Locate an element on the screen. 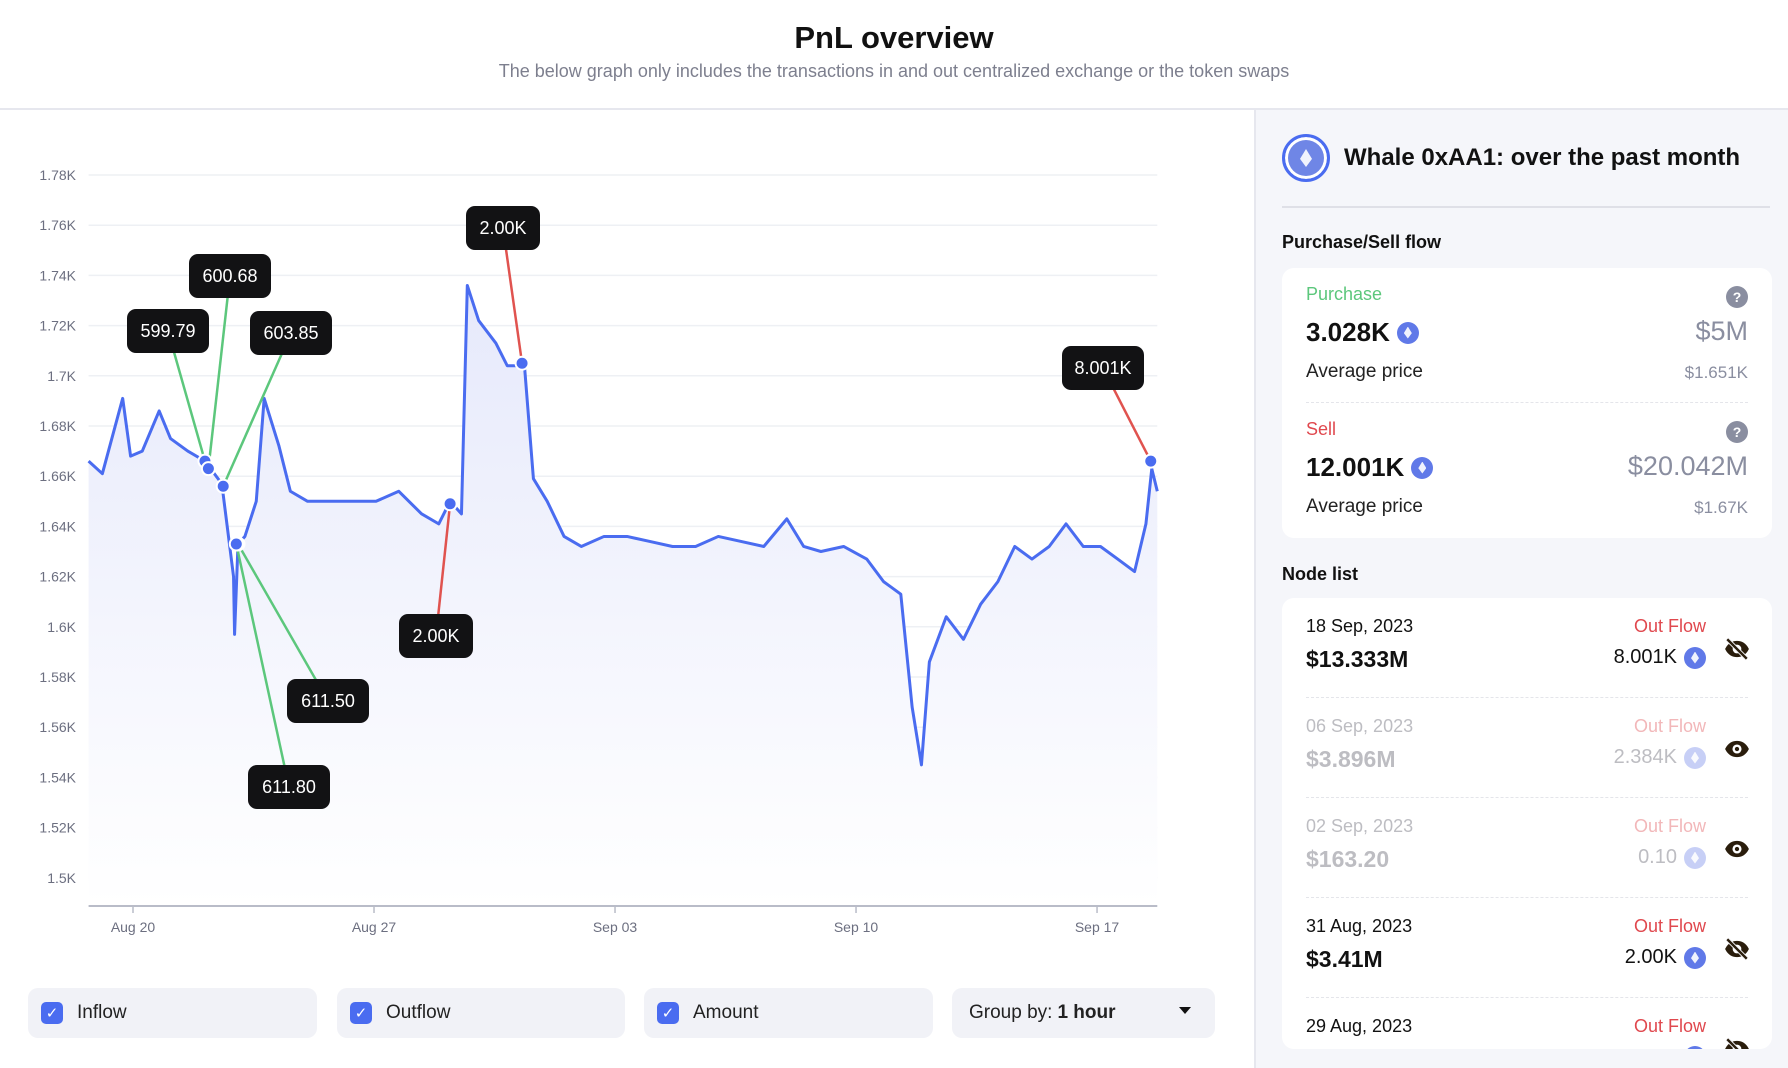  annotation-label: 2.00K is located at coordinates (435, 636).